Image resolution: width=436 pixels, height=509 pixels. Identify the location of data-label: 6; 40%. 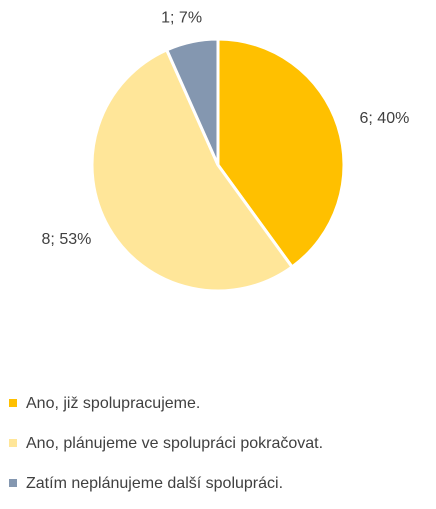
(385, 118).